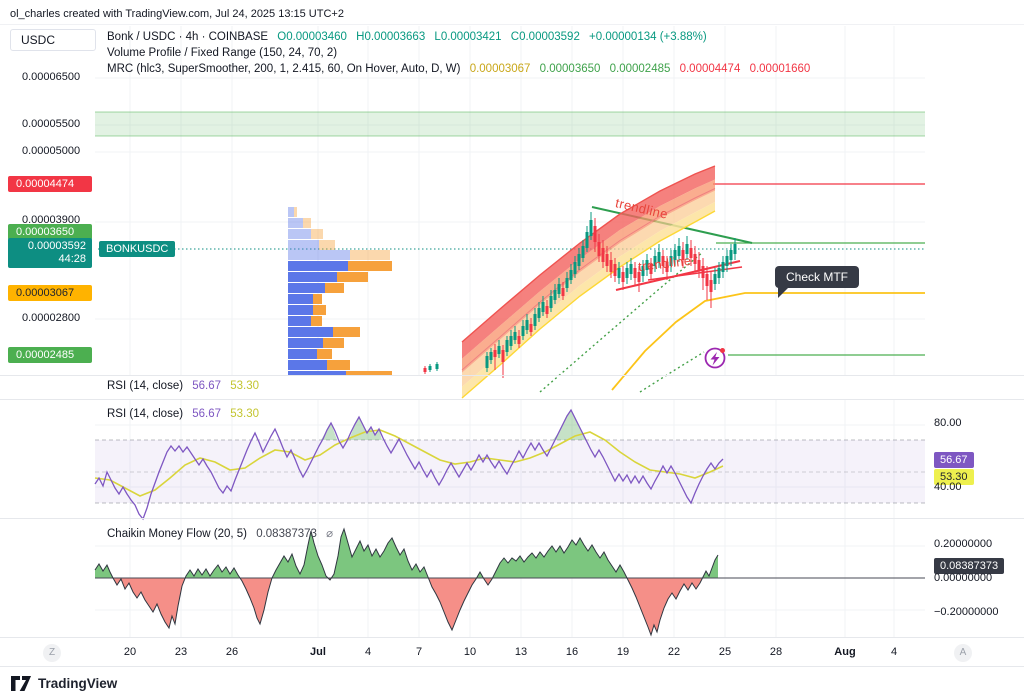  I want to click on current-price-badge: 0.00003592 44:28, so click(50, 253).